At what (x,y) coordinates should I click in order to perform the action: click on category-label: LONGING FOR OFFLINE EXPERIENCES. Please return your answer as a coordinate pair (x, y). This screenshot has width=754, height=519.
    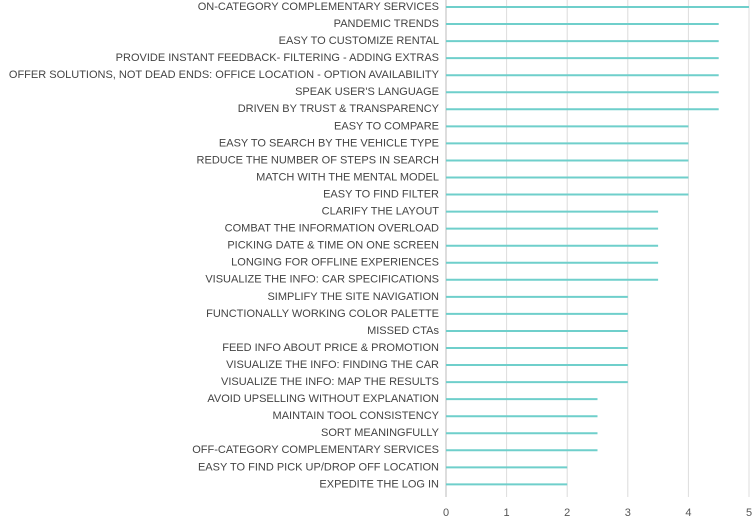
    Looking at the image, I should click on (335, 263).